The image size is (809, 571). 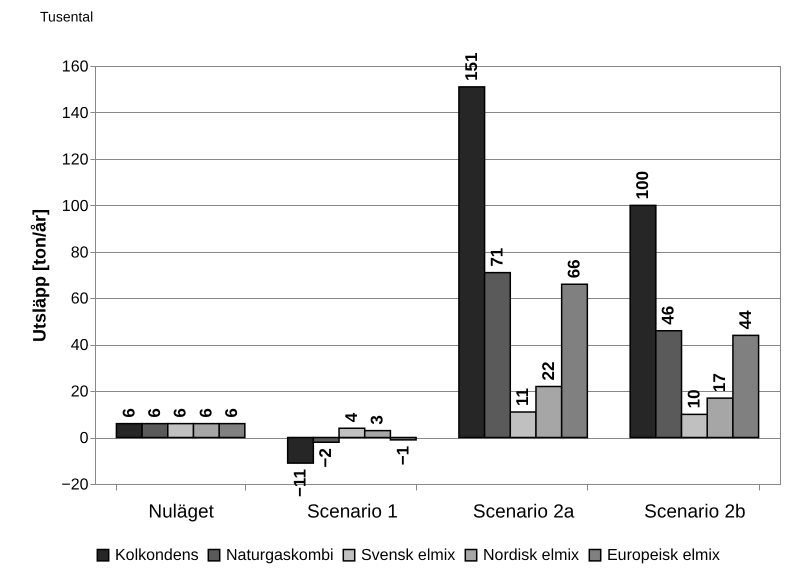 What do you see at coordinates (157, 555) in the screenshot?
I see `legend-label: Kolkondens` at bounding box center [157, 555].